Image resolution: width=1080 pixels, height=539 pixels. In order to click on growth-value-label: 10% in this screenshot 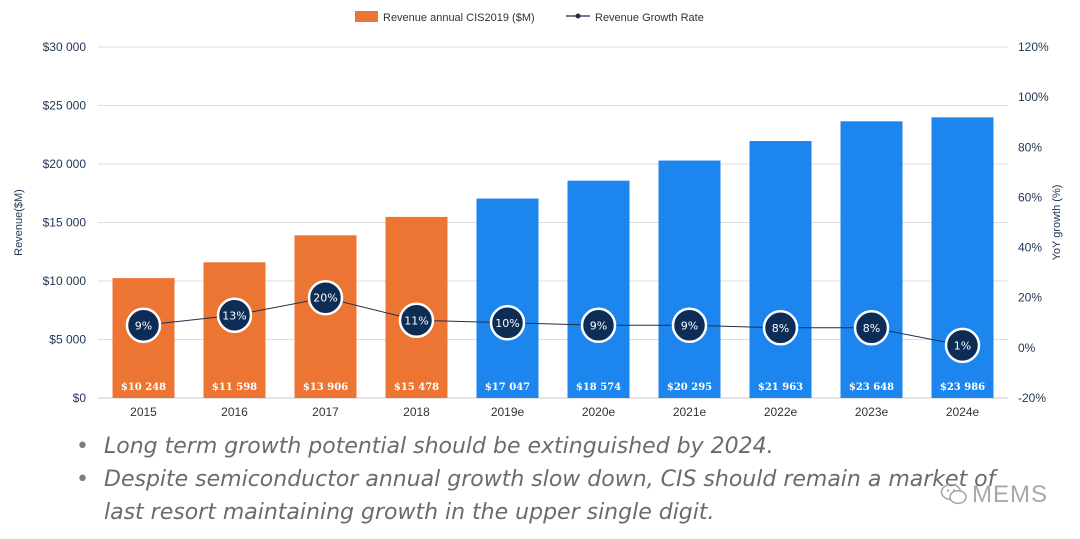, I will do `click(507, 323)`.